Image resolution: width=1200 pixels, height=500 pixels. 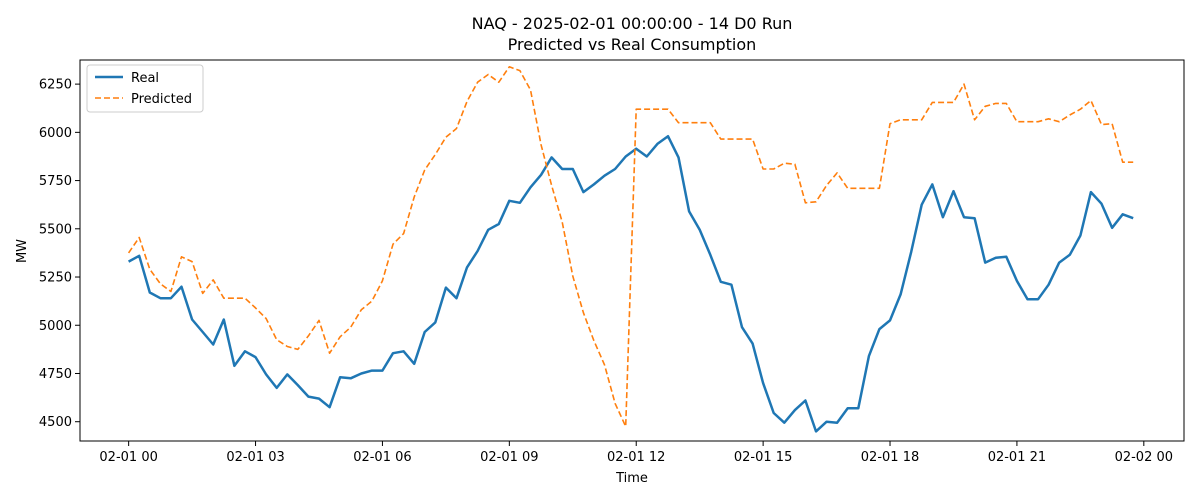 I want to click on x-tick-label: 02-01 09, so click(x=509, y=457).